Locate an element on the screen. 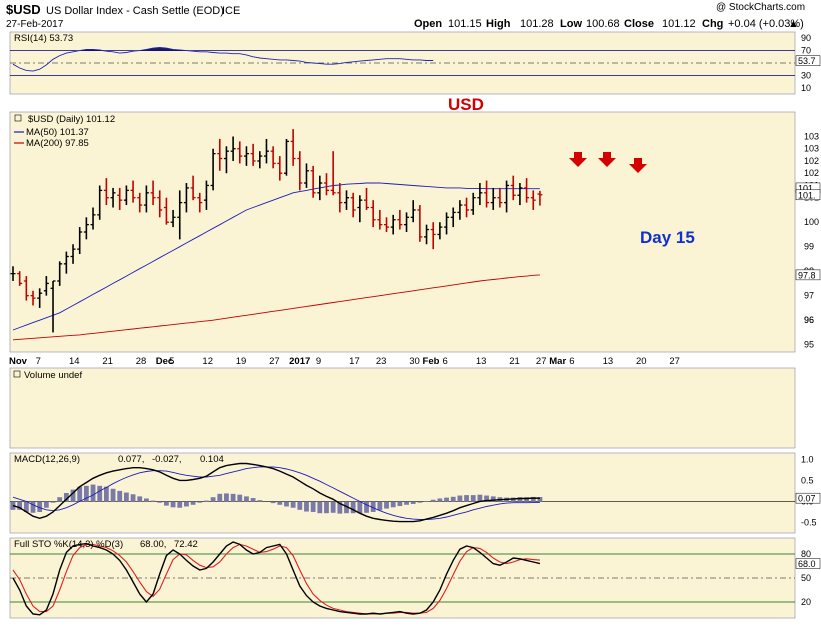  sto-ytick: 80 is located at coordinates (806, 554).